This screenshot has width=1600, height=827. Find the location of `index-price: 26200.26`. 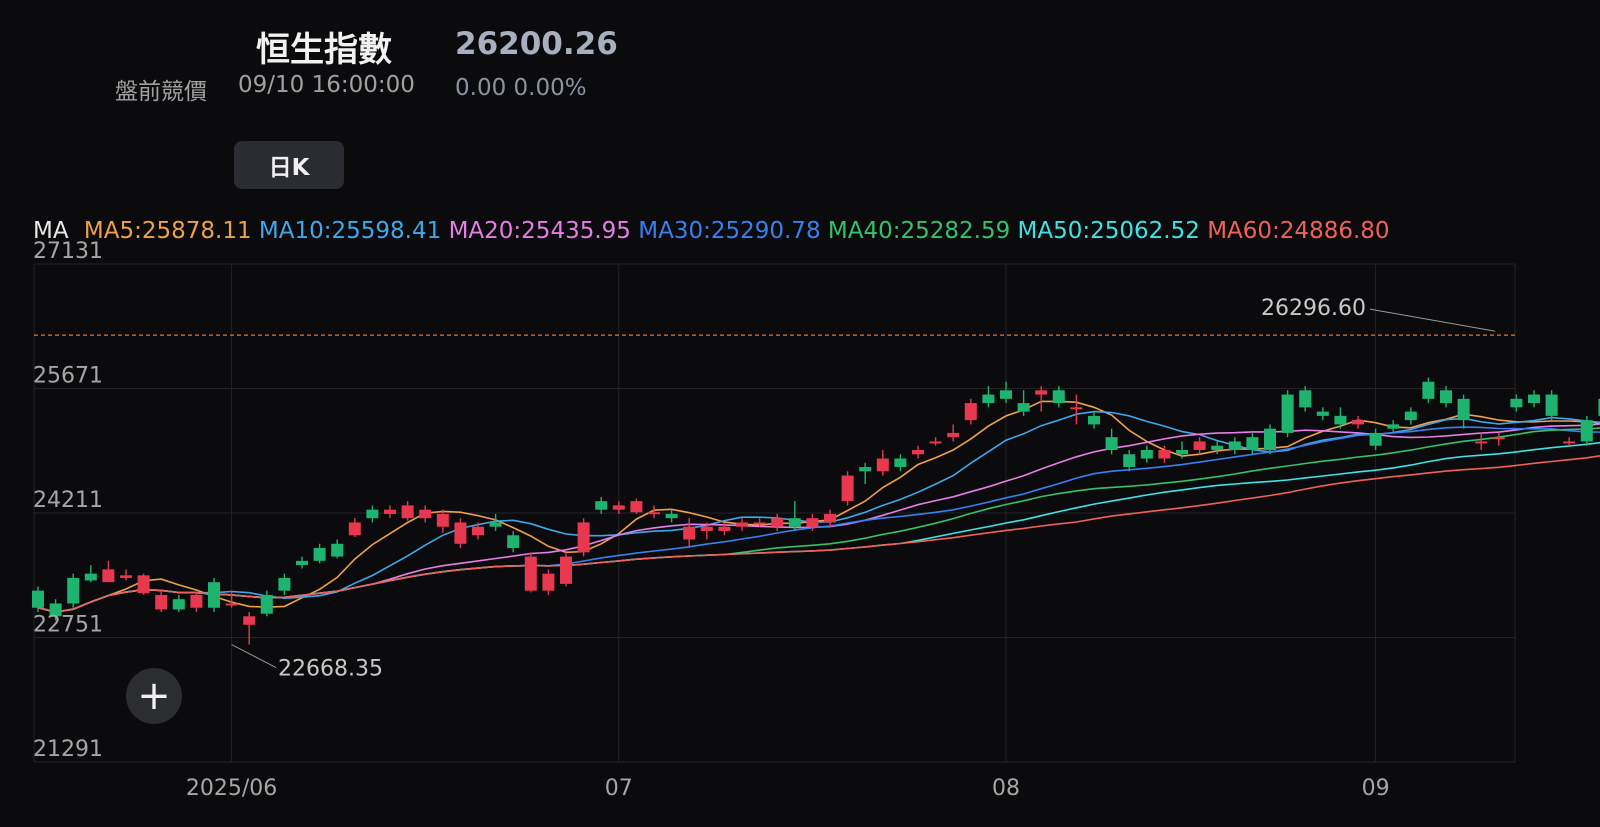

index-price: 26200.26 is located at coordinates (536, 44).